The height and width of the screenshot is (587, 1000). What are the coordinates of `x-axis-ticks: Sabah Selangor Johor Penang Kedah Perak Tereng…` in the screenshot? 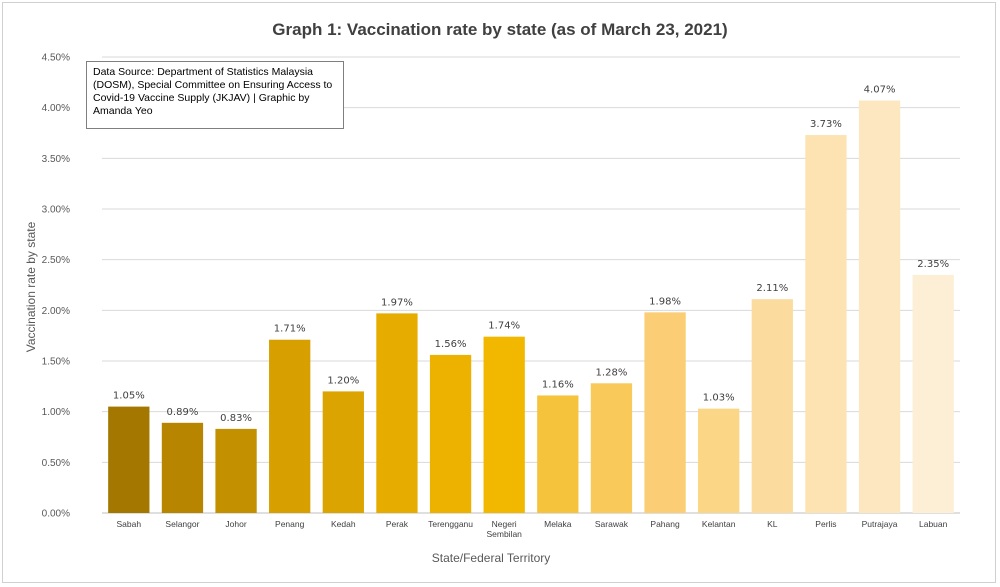 It's located at (532, 529).